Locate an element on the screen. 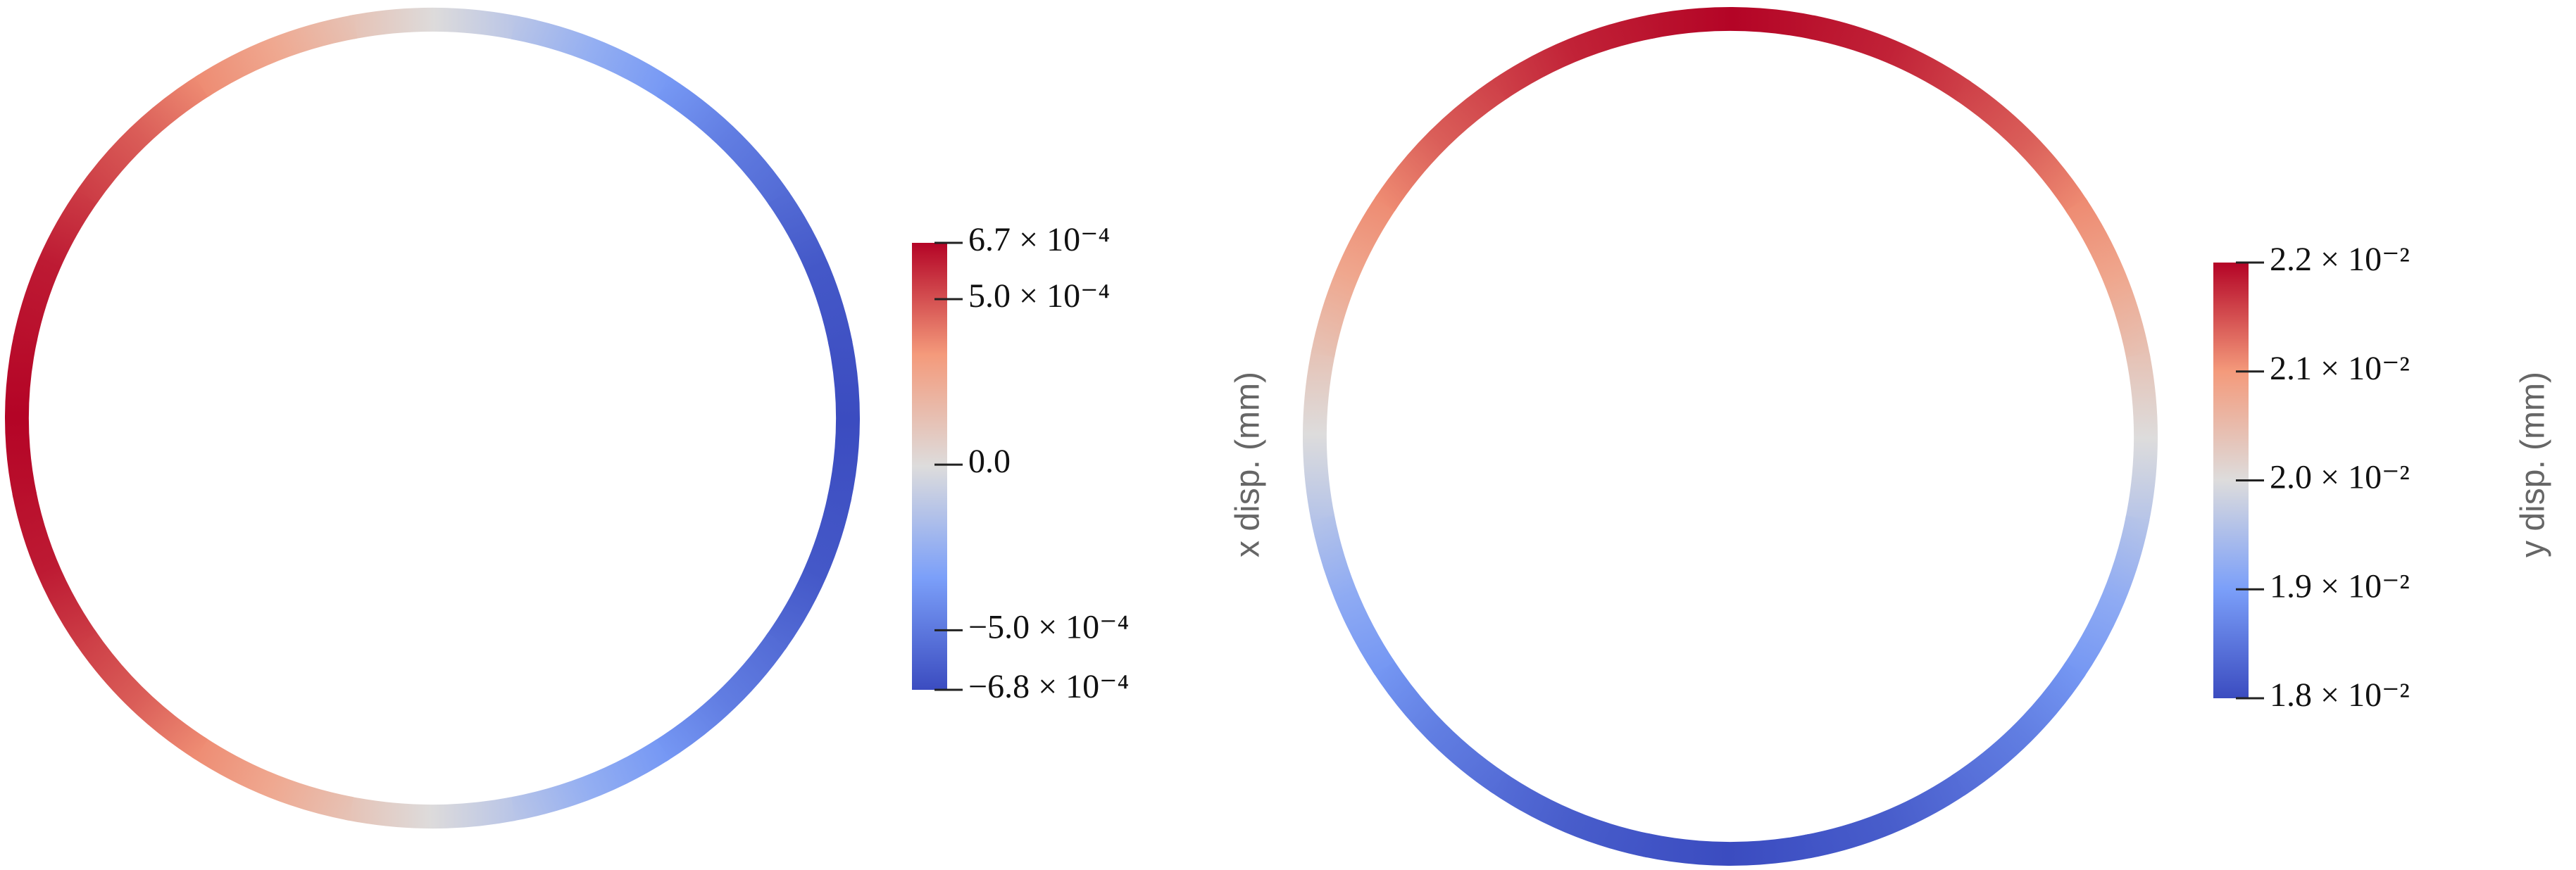 The image size is (2576, 870). colorbar is located at coordinates (929, 466).